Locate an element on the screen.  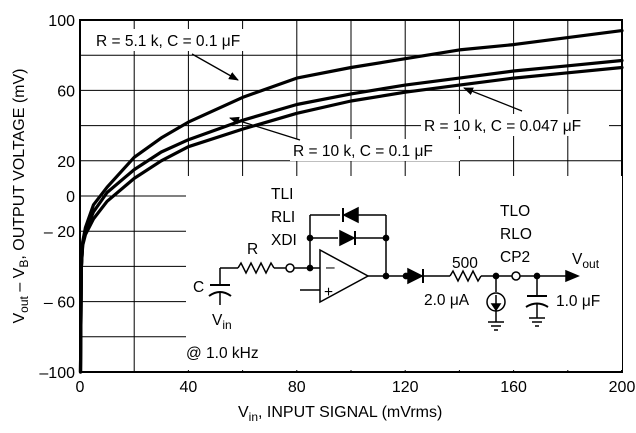
y-title-rest: , OUTPUT VOLTAGE (mV) is located at coordinates (19, 164).